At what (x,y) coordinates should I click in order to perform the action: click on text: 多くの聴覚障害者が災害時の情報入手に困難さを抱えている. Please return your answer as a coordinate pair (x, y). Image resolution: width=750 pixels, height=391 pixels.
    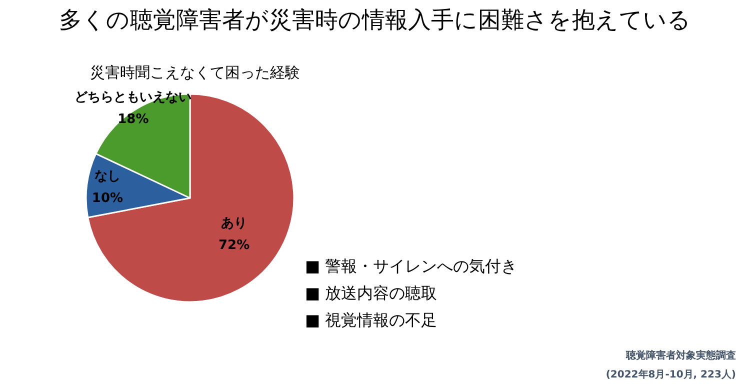
    Looking at the image, I should click on (375, 21).